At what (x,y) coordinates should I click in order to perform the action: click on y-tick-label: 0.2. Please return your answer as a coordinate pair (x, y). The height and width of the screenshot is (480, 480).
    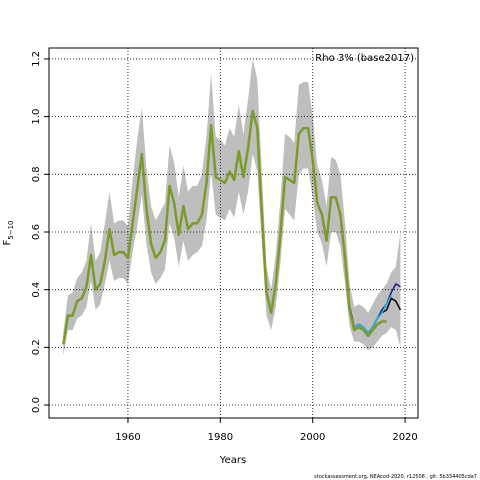
    Looking at the image, I should click on (36, 347).